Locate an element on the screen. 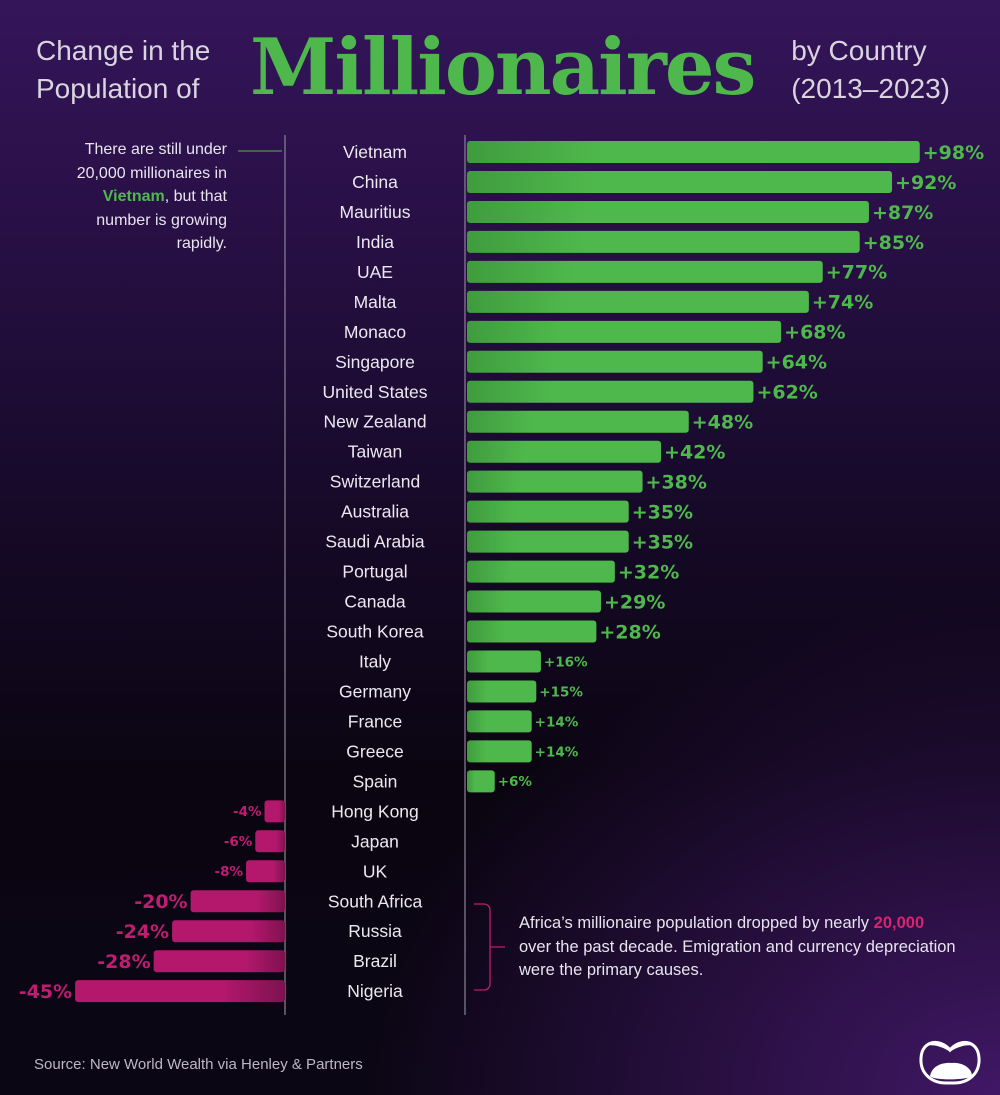 Image resolution: width=1000 pixels, height=1095 pixels. category-label: Italy is located at coordinates (375, 661).